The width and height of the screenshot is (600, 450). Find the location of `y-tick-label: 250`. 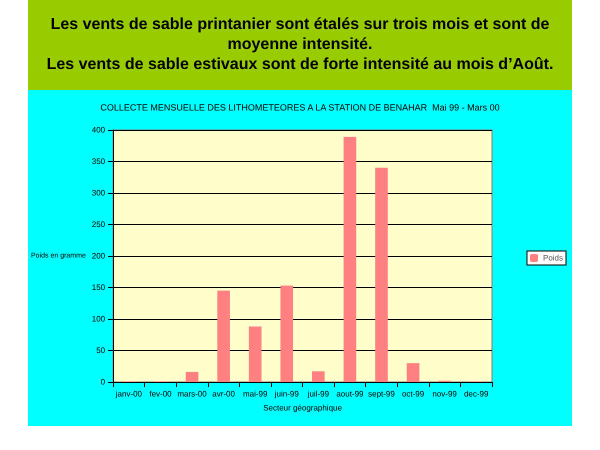

y-tick-label: 250 is located at coordinates (99, 224).